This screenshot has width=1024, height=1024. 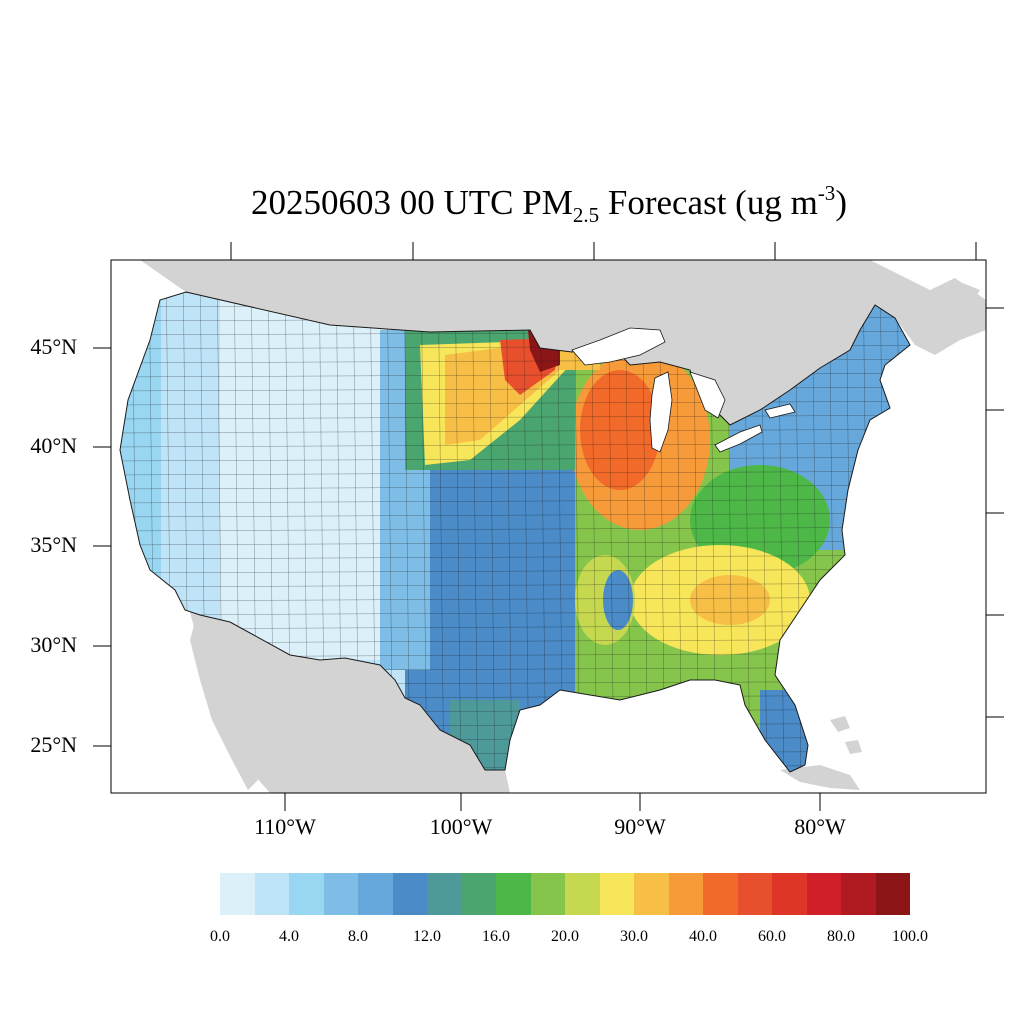 I want to click on bottom-ticks, so click(x=552, y=802).